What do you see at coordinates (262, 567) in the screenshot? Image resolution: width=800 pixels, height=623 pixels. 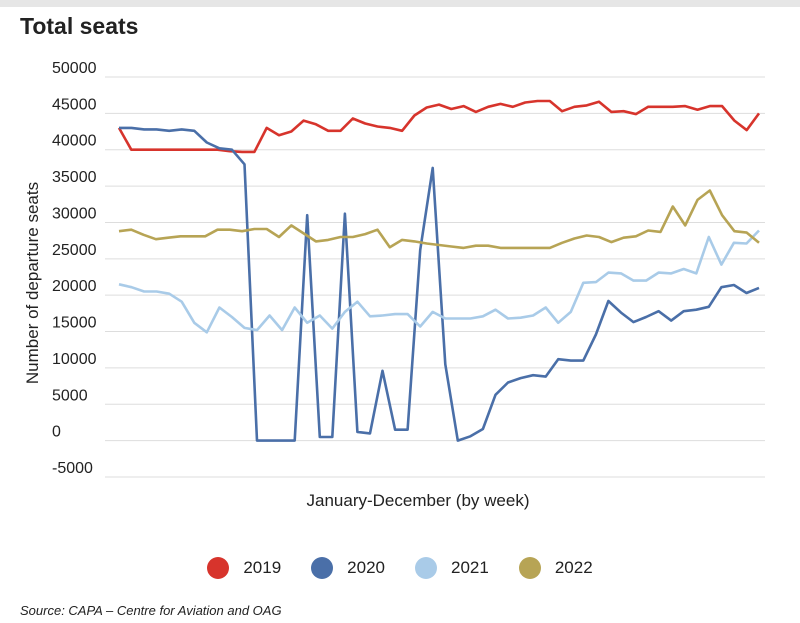 I see `legend-label: 2019` at bounding box center [262, 567].